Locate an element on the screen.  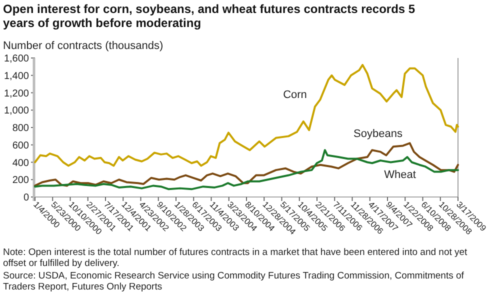
y-tick-label: 200 is located at coordinates (21, 180).